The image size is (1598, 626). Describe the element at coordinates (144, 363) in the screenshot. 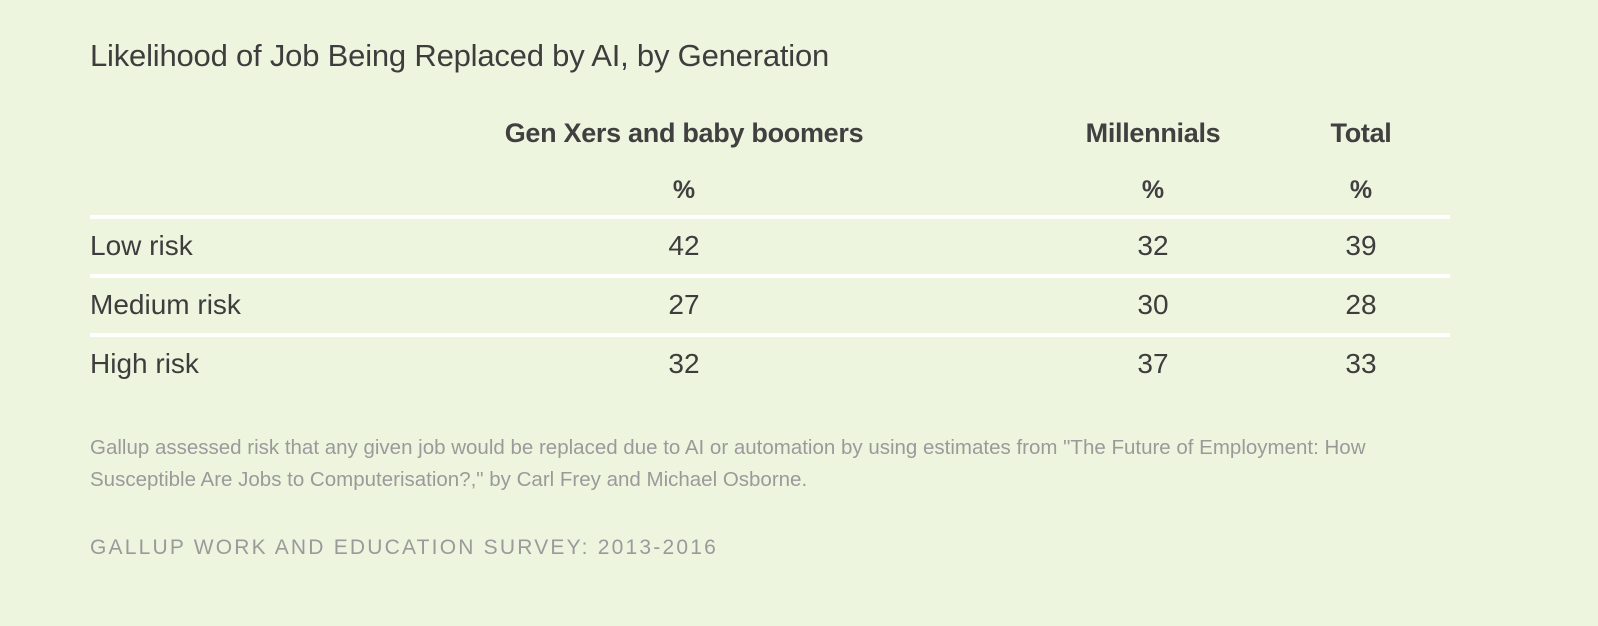

I see `row-label: High risk` at that location.